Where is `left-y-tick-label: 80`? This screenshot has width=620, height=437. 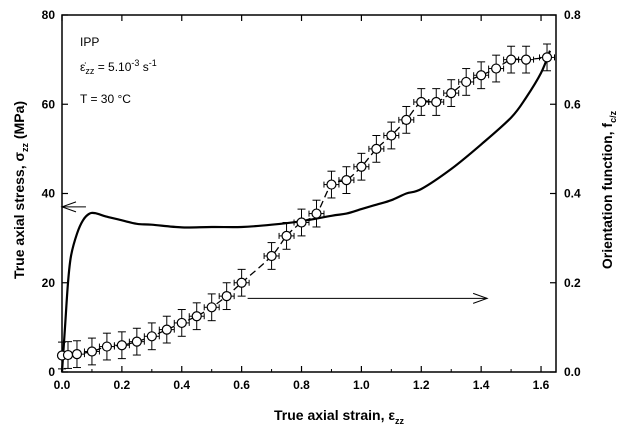
left-y-tick-label: 80 is located at coordinates (49, 15).